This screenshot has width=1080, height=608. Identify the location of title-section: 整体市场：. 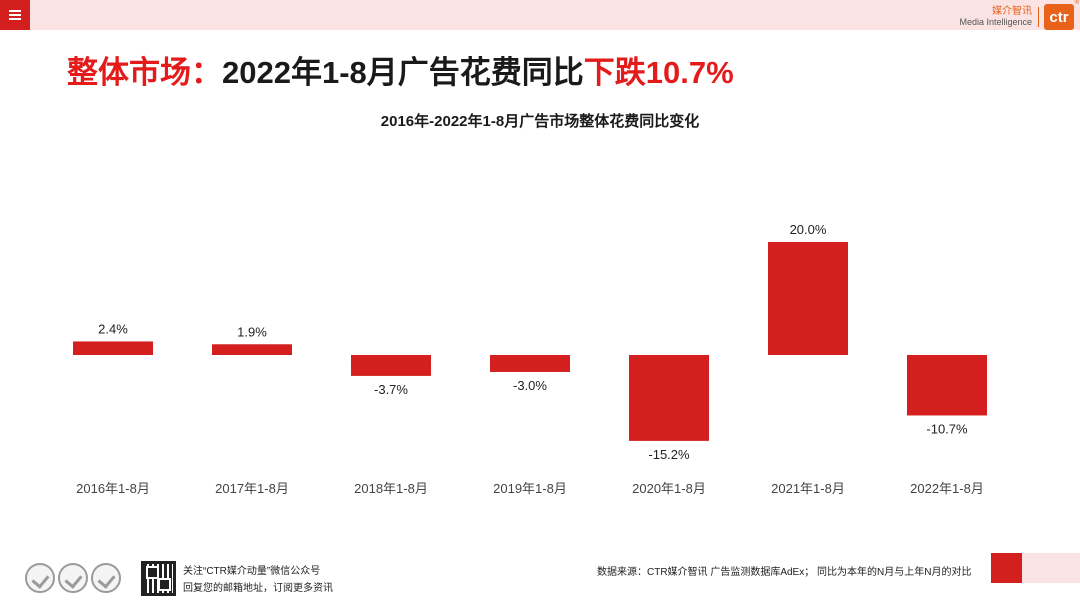
(144, 72).